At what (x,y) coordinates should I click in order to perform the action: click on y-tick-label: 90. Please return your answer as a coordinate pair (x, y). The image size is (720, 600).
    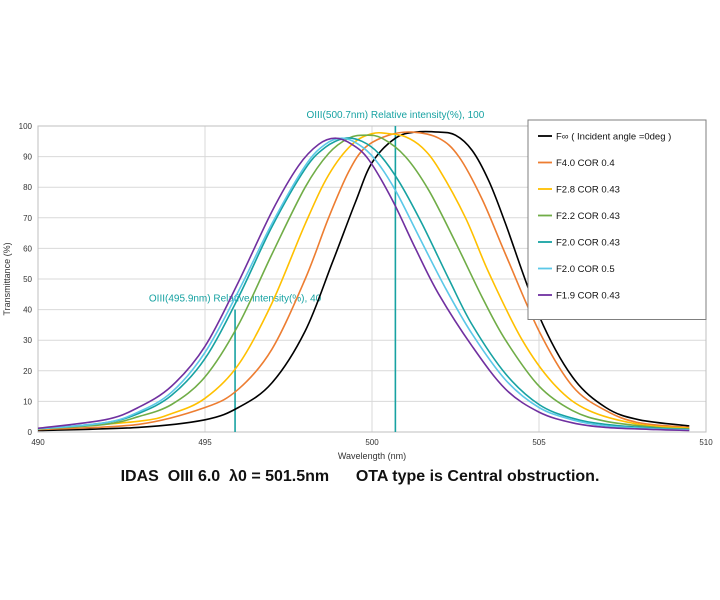
    Looking at the image, I should click on (27, 157).